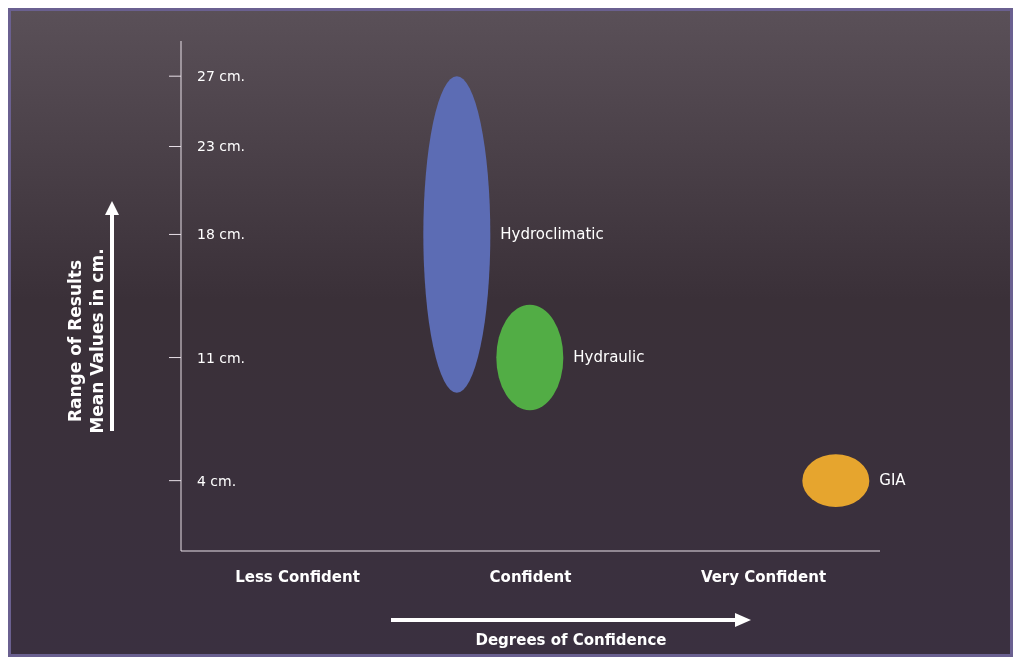 This screenshot has height=665, width=1021. What do you see at coordinates (221, 146) in the screenshot?
I see `y-tick-label: 23 cm.` at bounding box center [221, 146].